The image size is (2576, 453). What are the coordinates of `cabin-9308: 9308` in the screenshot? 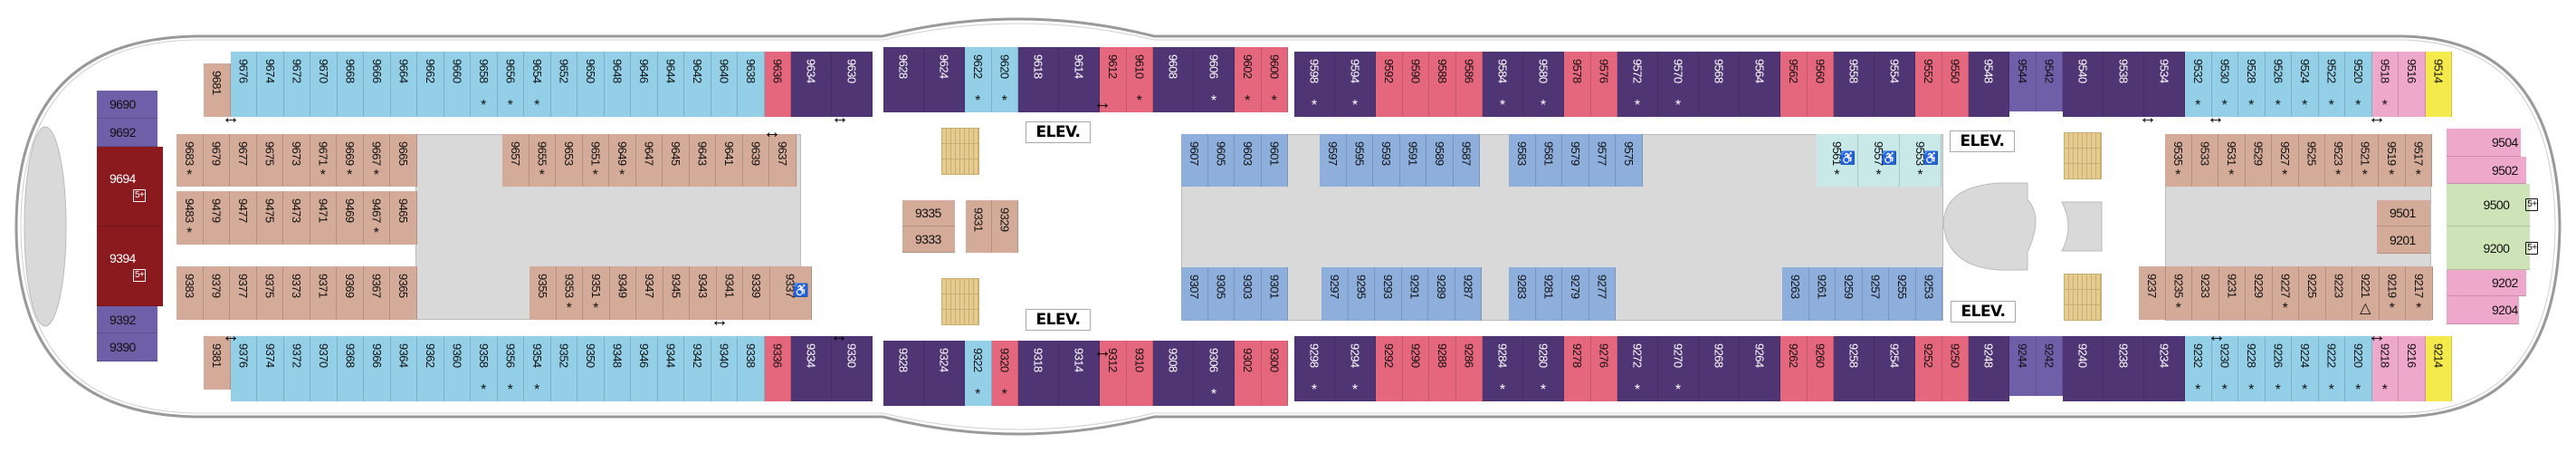 It's located at (1173, 374).